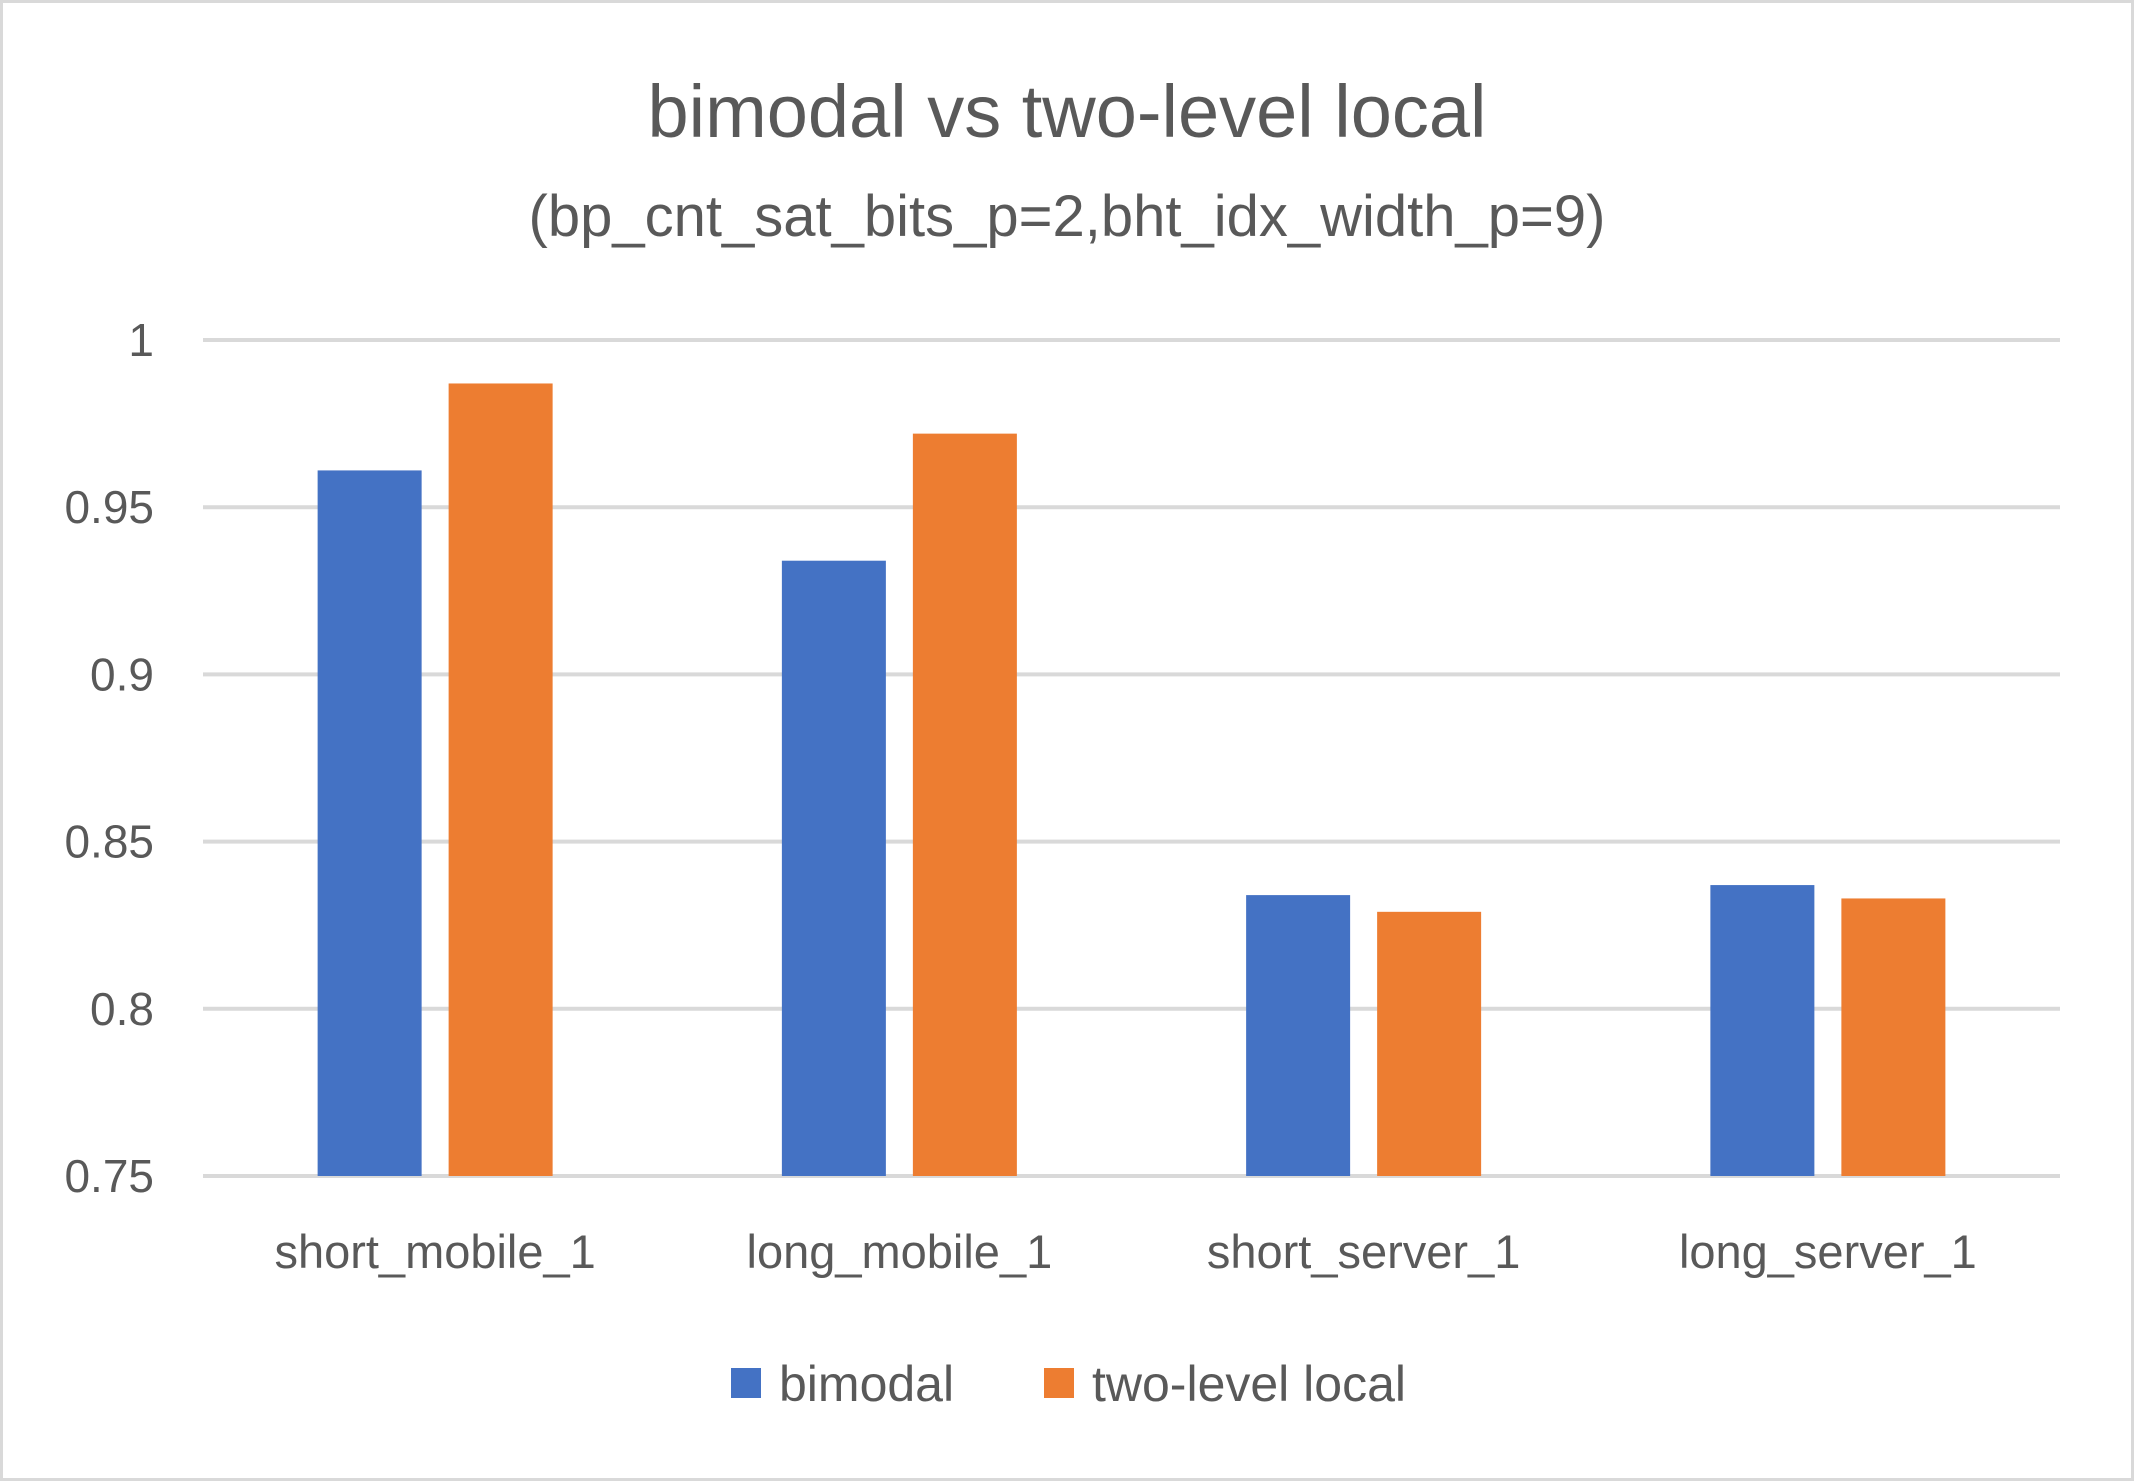 Image resolution: width=2134 pixels, height=1481 pixels. Describe the element at coordinates (1066, 111) in the screenshot. I see `chart-title: bimodal vs two-level local` at that location.